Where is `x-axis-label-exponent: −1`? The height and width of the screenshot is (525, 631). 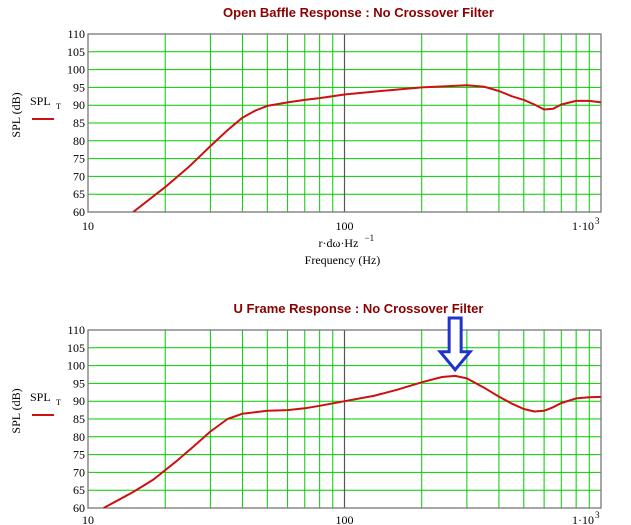
x-axis-label-exponent: −1 is located at coordinates (370, 238).